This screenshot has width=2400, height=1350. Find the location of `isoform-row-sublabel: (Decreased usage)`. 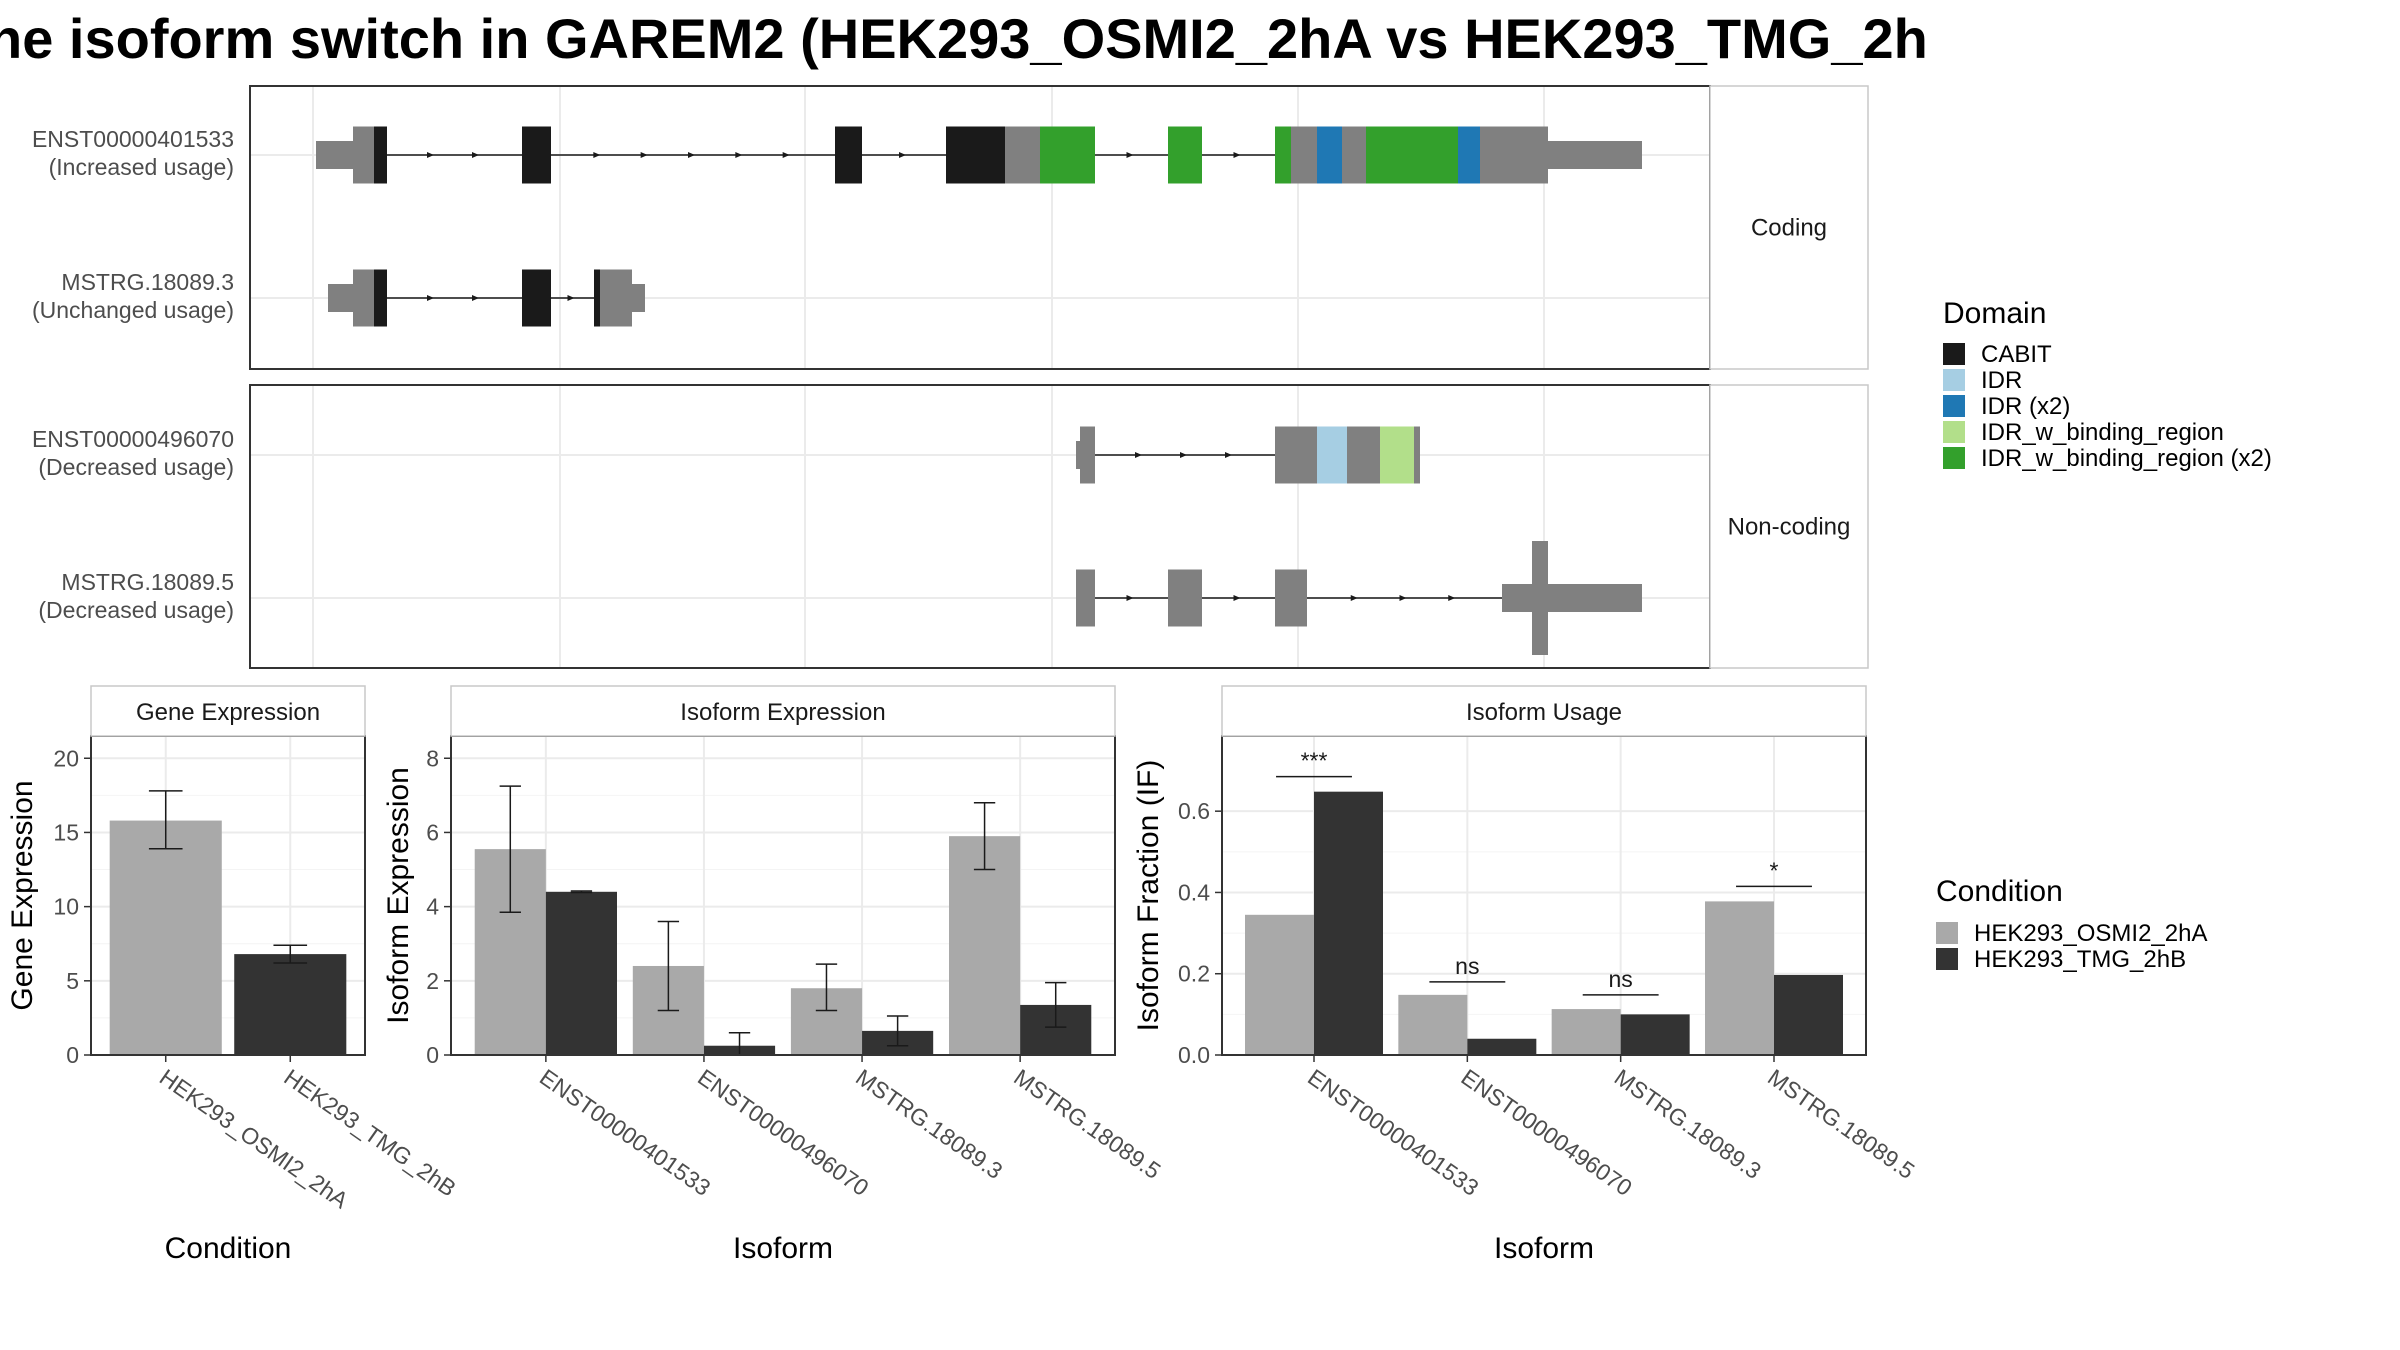

isoform-row-sublabel: (Decreased usage) is located at coordinates (136, 467).